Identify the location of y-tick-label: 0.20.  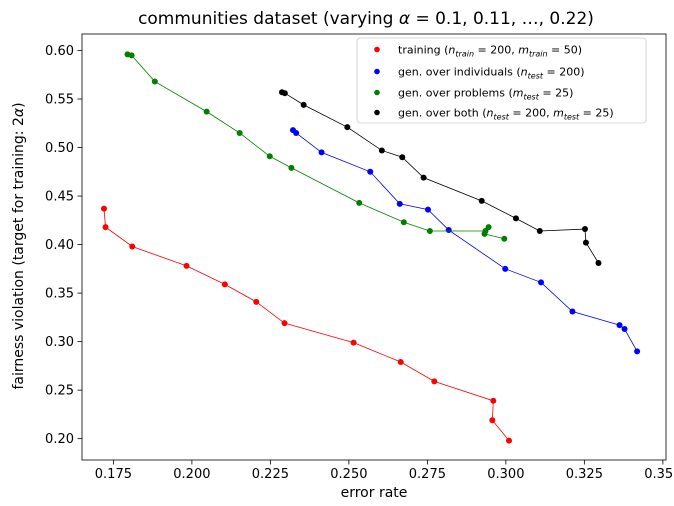
(59, 439).